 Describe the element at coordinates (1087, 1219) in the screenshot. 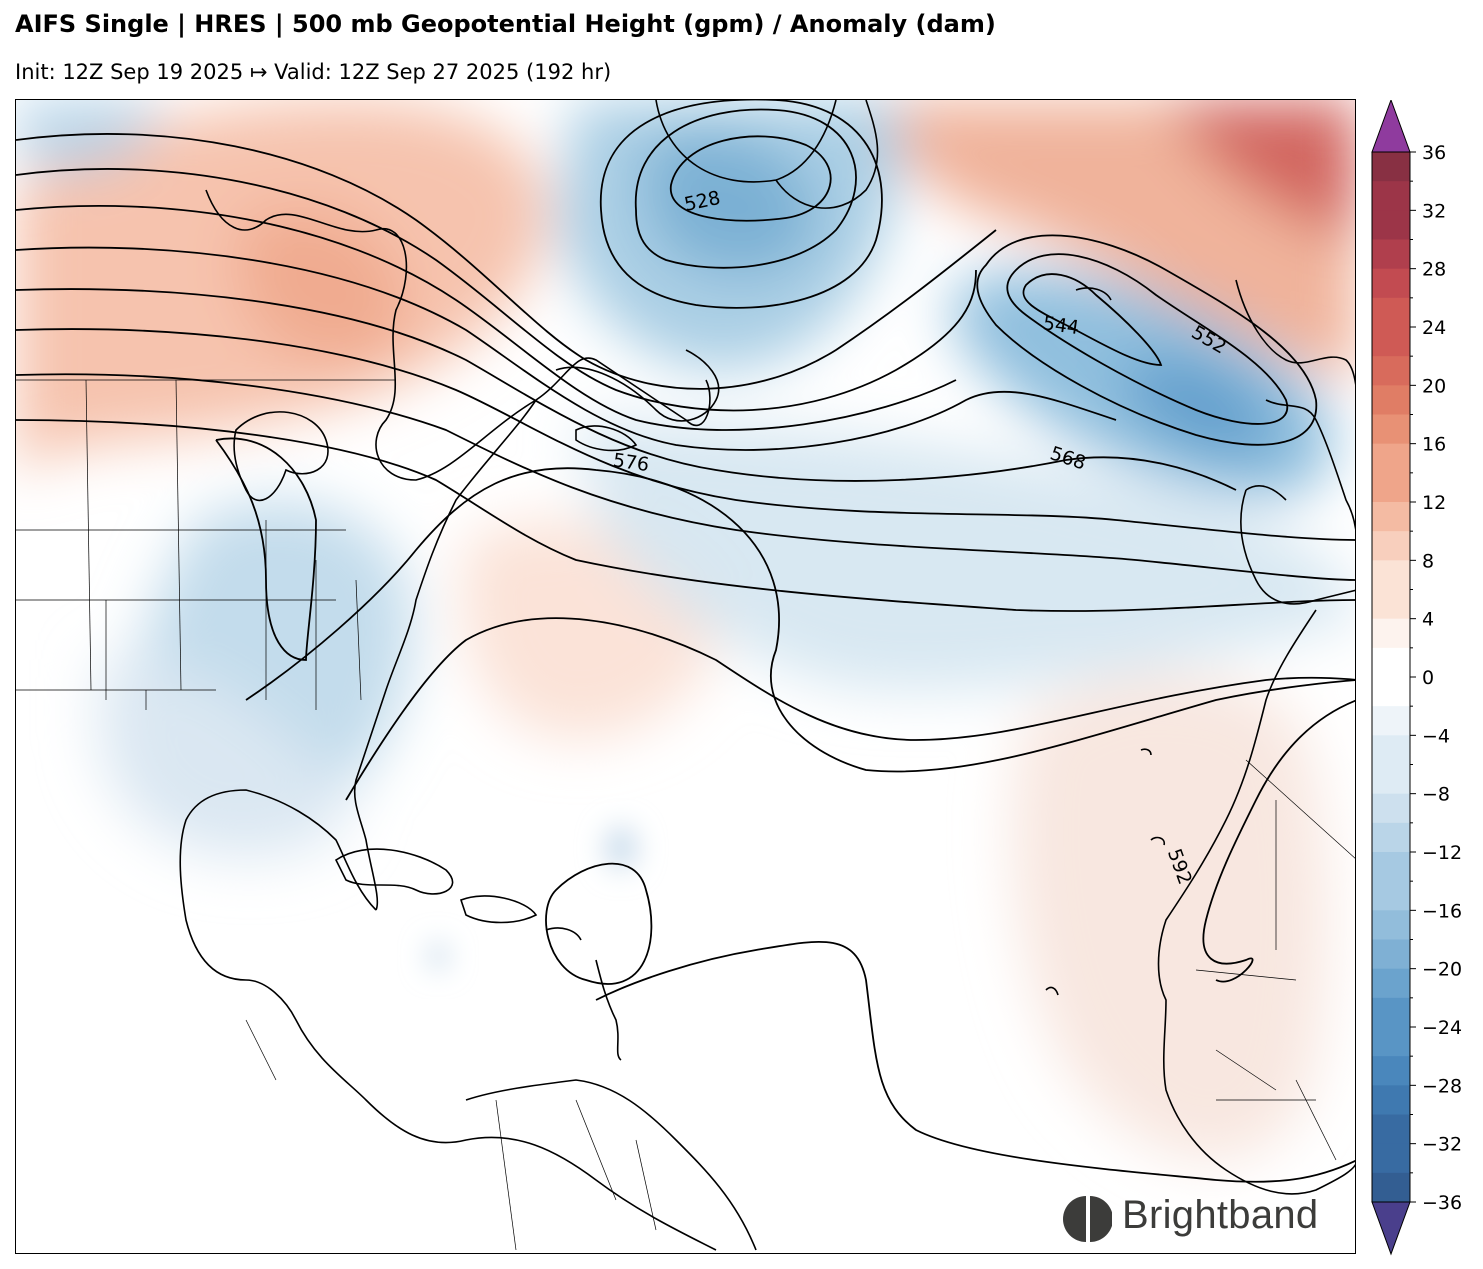

I see `brightband-logo-icon` at that location.